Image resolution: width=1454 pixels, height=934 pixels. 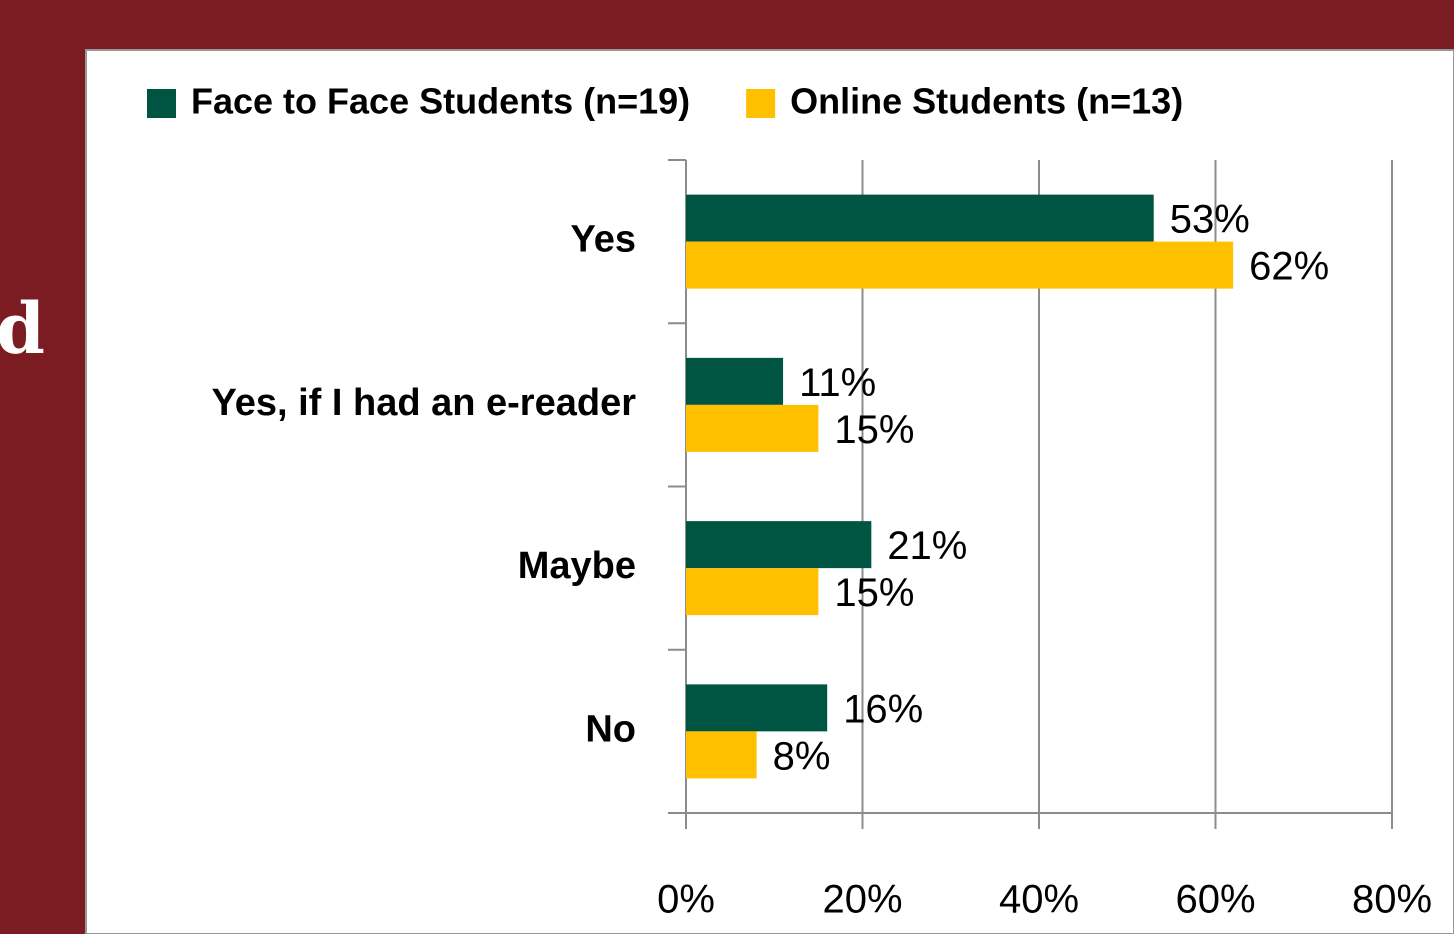 I want to click on data-label: 11%, so click(x=837, y=383).